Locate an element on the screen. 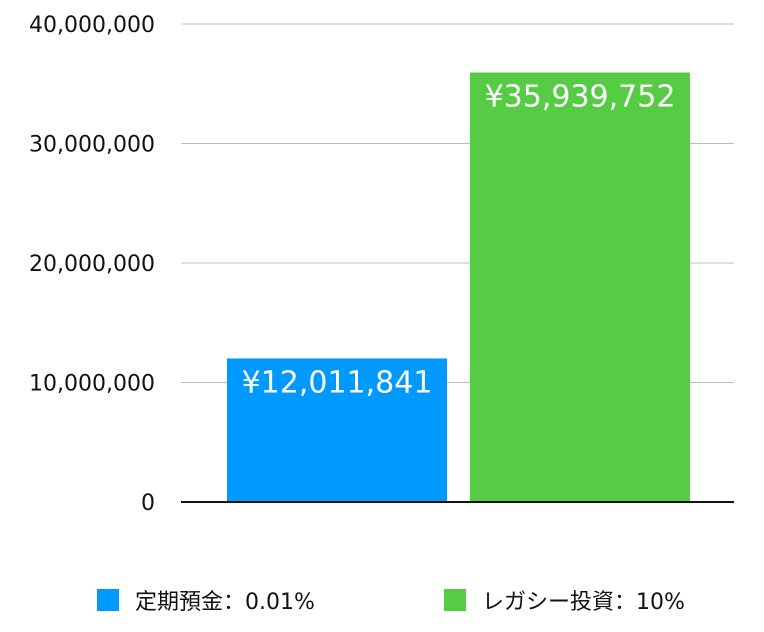 The height and width of the screenshot is (632, 764). bar is located at coordinates (337, 430).